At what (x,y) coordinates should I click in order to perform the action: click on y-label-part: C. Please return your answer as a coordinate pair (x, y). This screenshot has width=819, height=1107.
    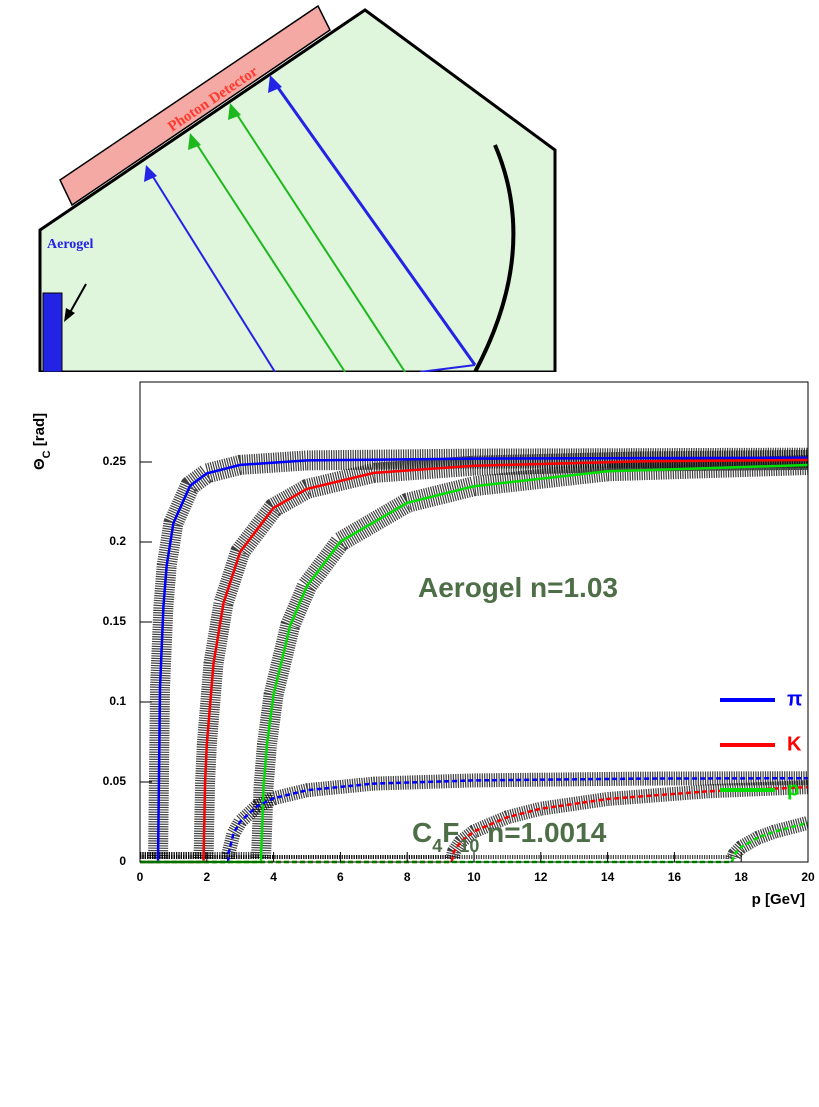
    Looking at the image, I should click on (47, 454).